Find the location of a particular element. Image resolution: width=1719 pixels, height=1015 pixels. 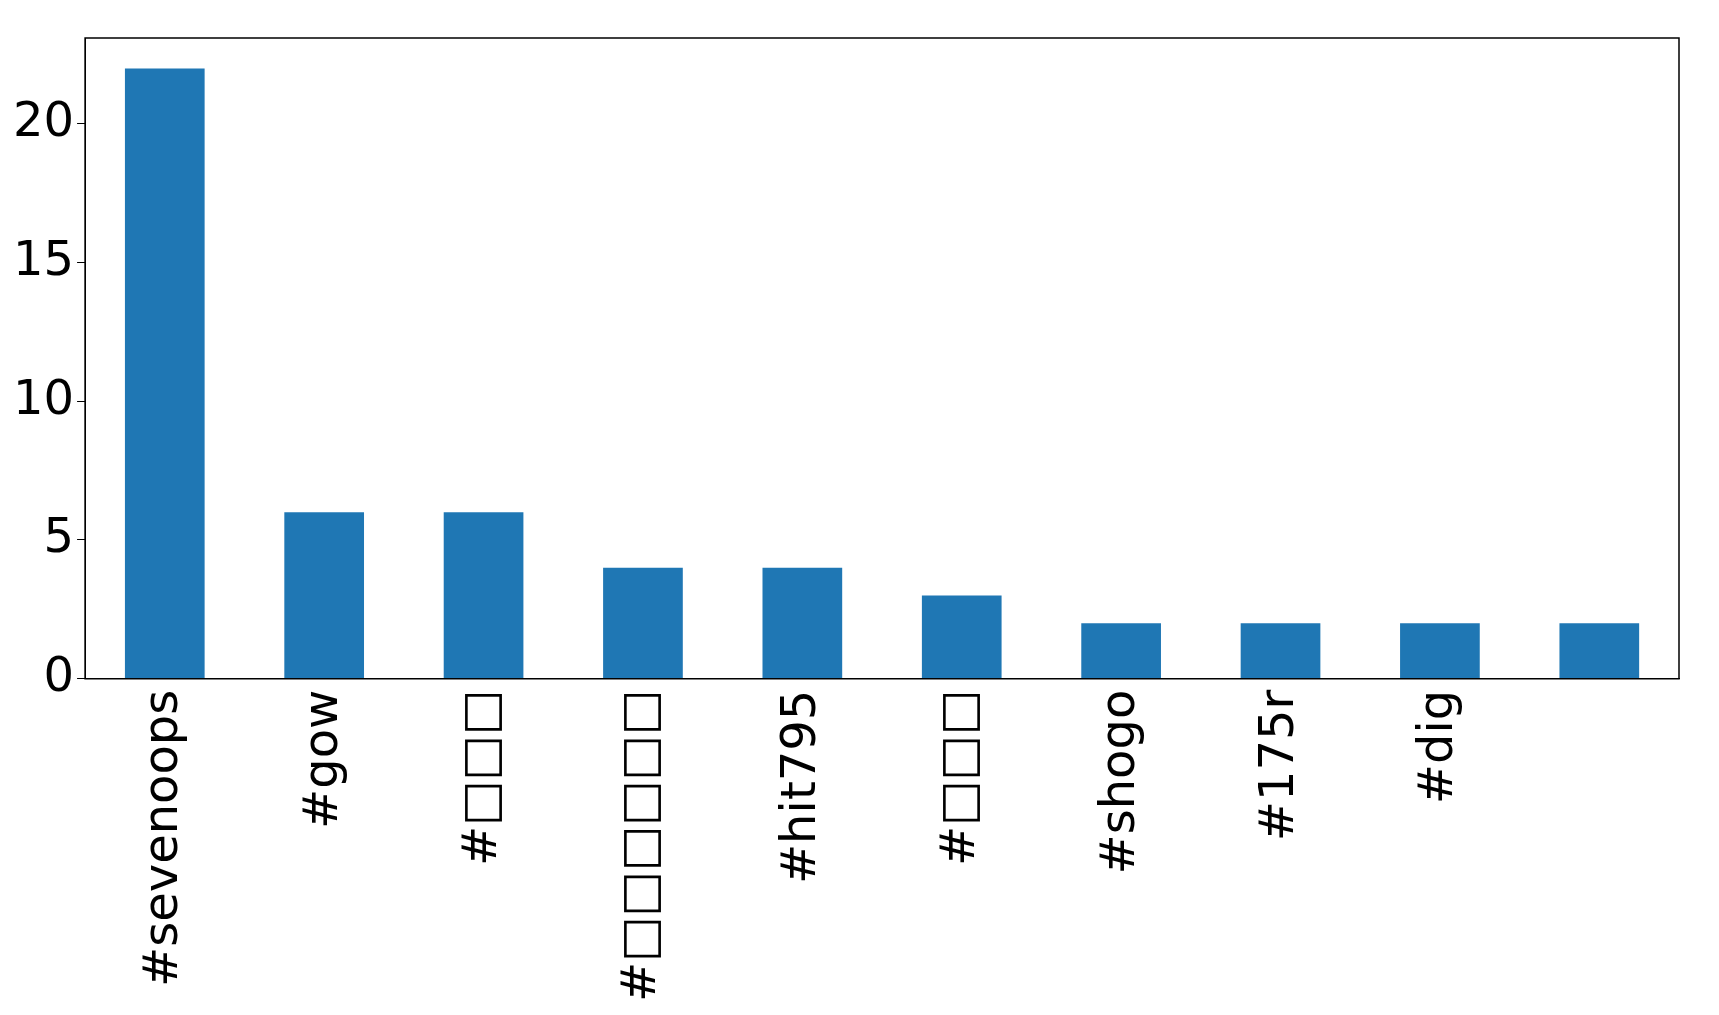

x-tick-label: #hit795 is located at coordinates (797, 787).